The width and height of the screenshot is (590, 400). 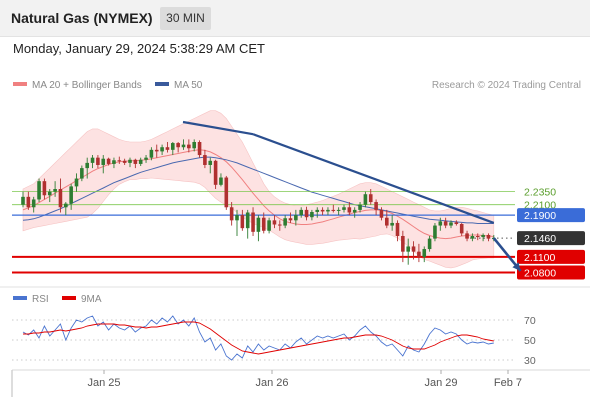 I want to click on trendline-extension, so click(x=218, y=128).